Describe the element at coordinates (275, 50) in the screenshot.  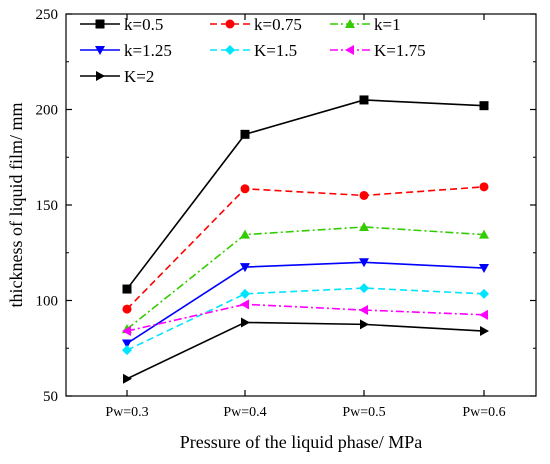
I see `legend-label: K=1.5` at that location.